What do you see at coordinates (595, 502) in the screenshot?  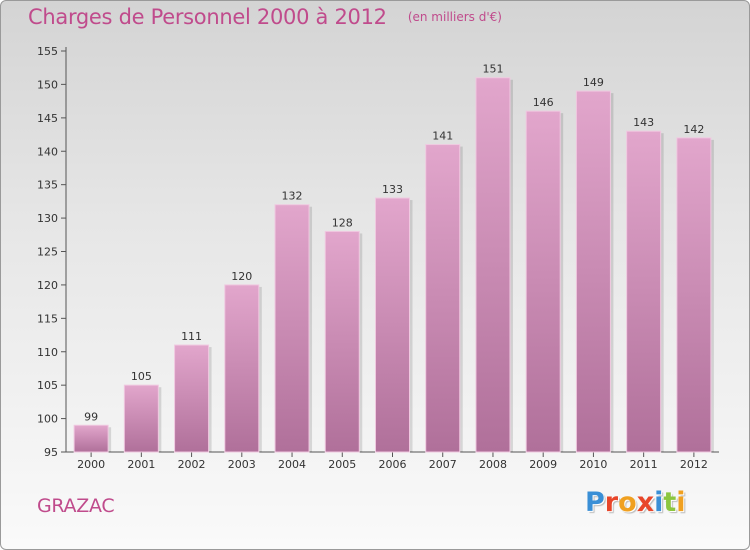 I see `logo-letter: P` at bounding box center [595, 502].